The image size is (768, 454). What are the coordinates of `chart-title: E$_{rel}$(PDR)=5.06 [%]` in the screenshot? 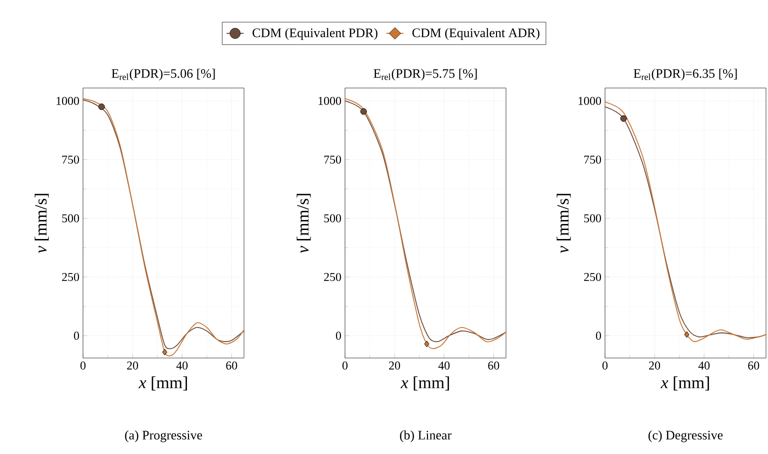 It's located at (163, 74).